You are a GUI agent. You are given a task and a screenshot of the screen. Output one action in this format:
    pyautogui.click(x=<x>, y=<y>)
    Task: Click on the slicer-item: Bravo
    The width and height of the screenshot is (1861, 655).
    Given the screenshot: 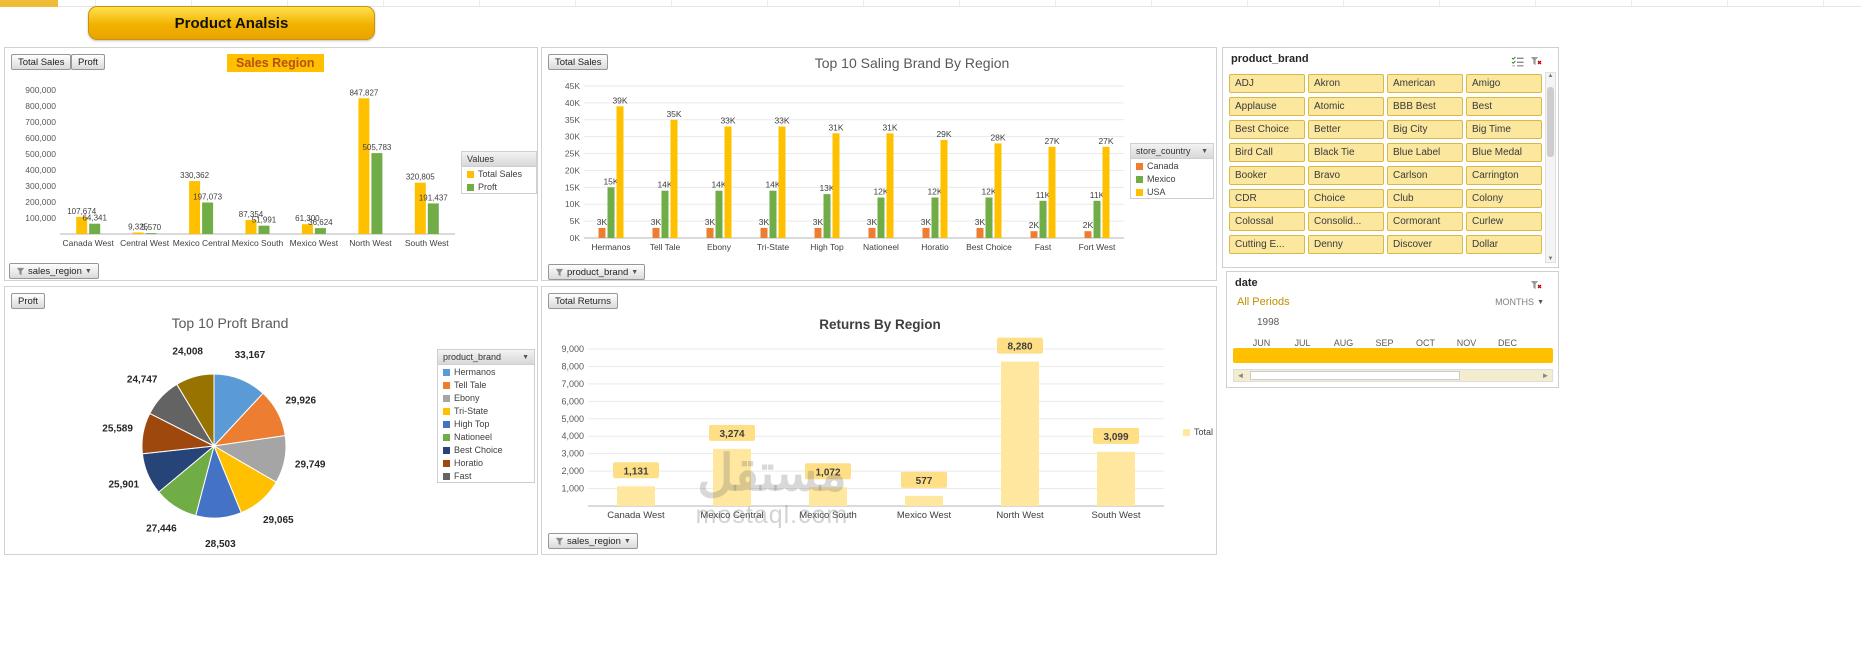 What is the action you would take?
    pyautogui.click(x=1346, y=175)
    